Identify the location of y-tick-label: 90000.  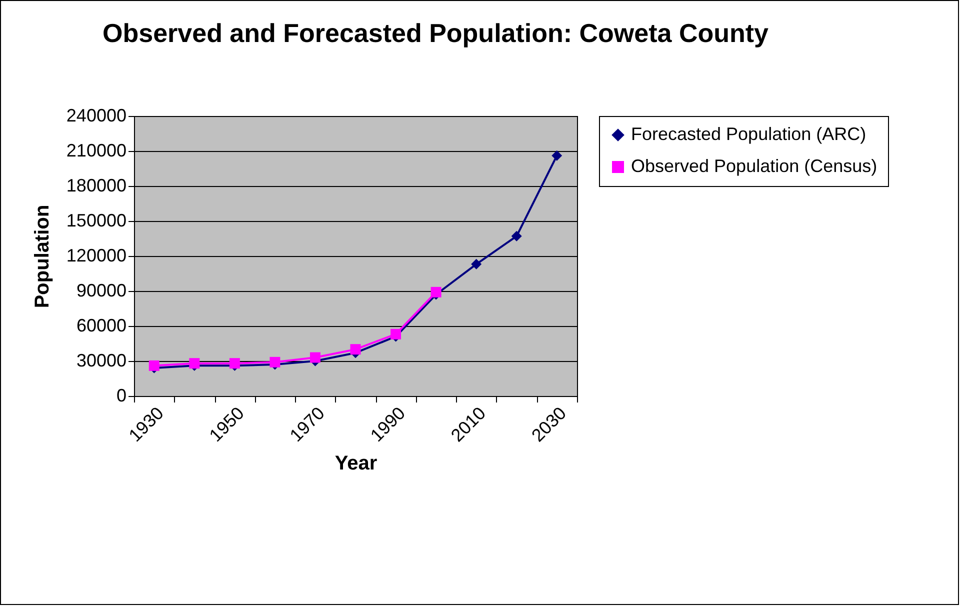
(101, 290).